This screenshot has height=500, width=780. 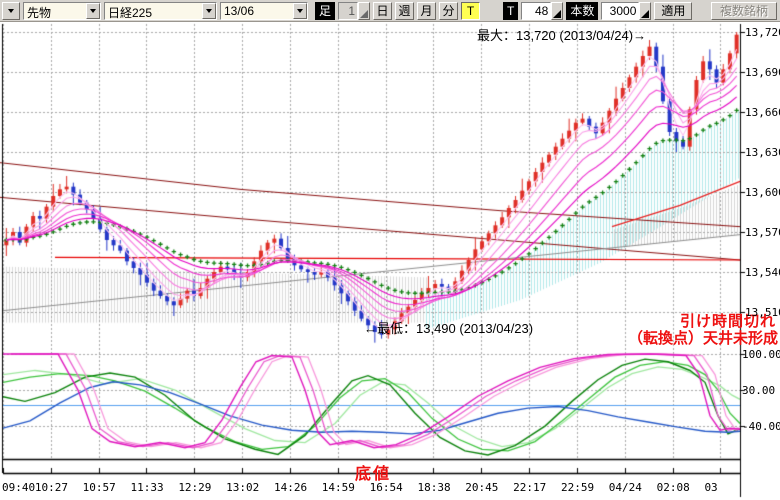 What do you see at coordinates (348, 10) in the screenshot?
I see `interval-value: 1` at bounding box center [348, 10].